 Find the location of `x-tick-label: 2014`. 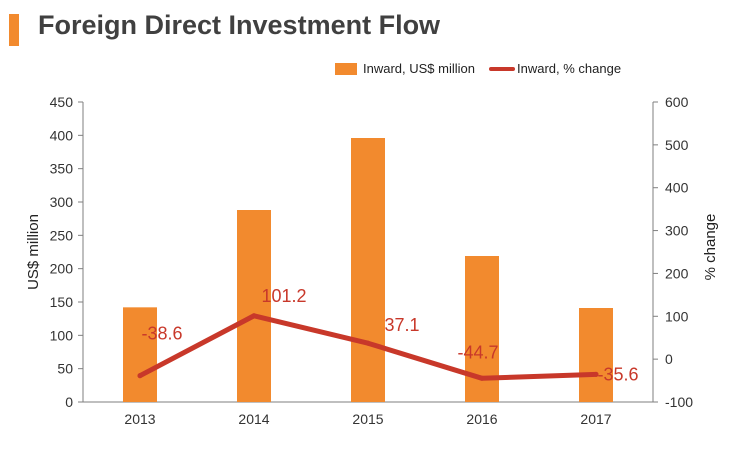

x-tick-label: 2014 is located at coordinates (253, 419).